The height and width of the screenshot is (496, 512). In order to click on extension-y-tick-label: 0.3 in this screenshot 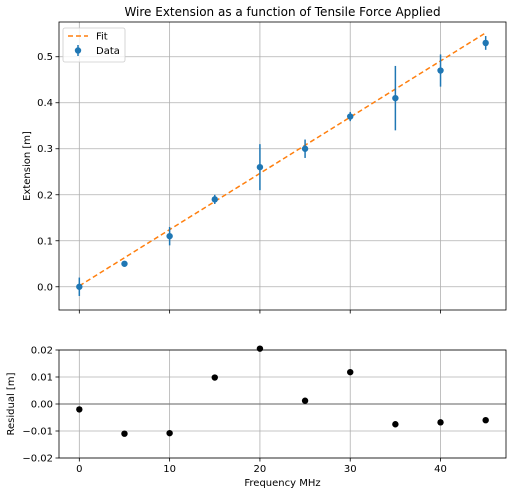, I will do `click(45, 149)`.